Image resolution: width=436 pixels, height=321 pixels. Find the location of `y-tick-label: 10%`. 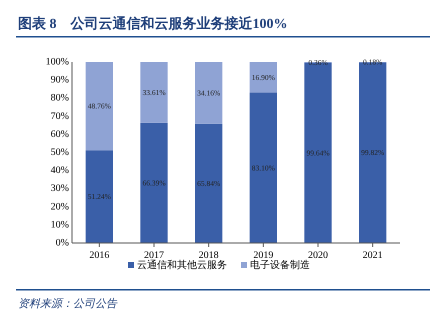

y-tick-label: 10% is located at coordinates (59, 224).